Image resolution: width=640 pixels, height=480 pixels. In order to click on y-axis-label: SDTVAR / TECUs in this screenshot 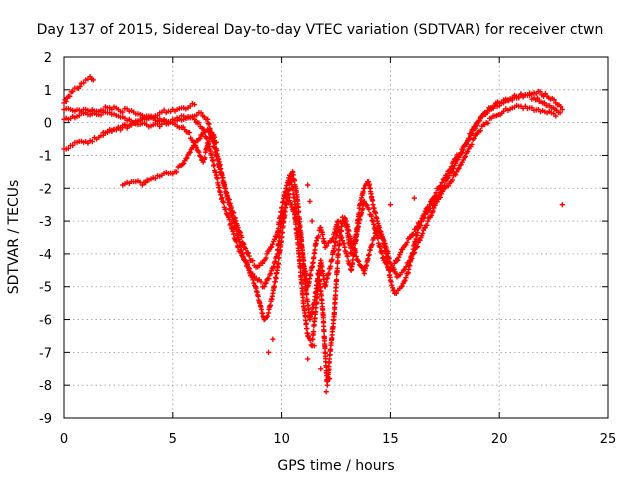, I will do `click(14, 237)`.